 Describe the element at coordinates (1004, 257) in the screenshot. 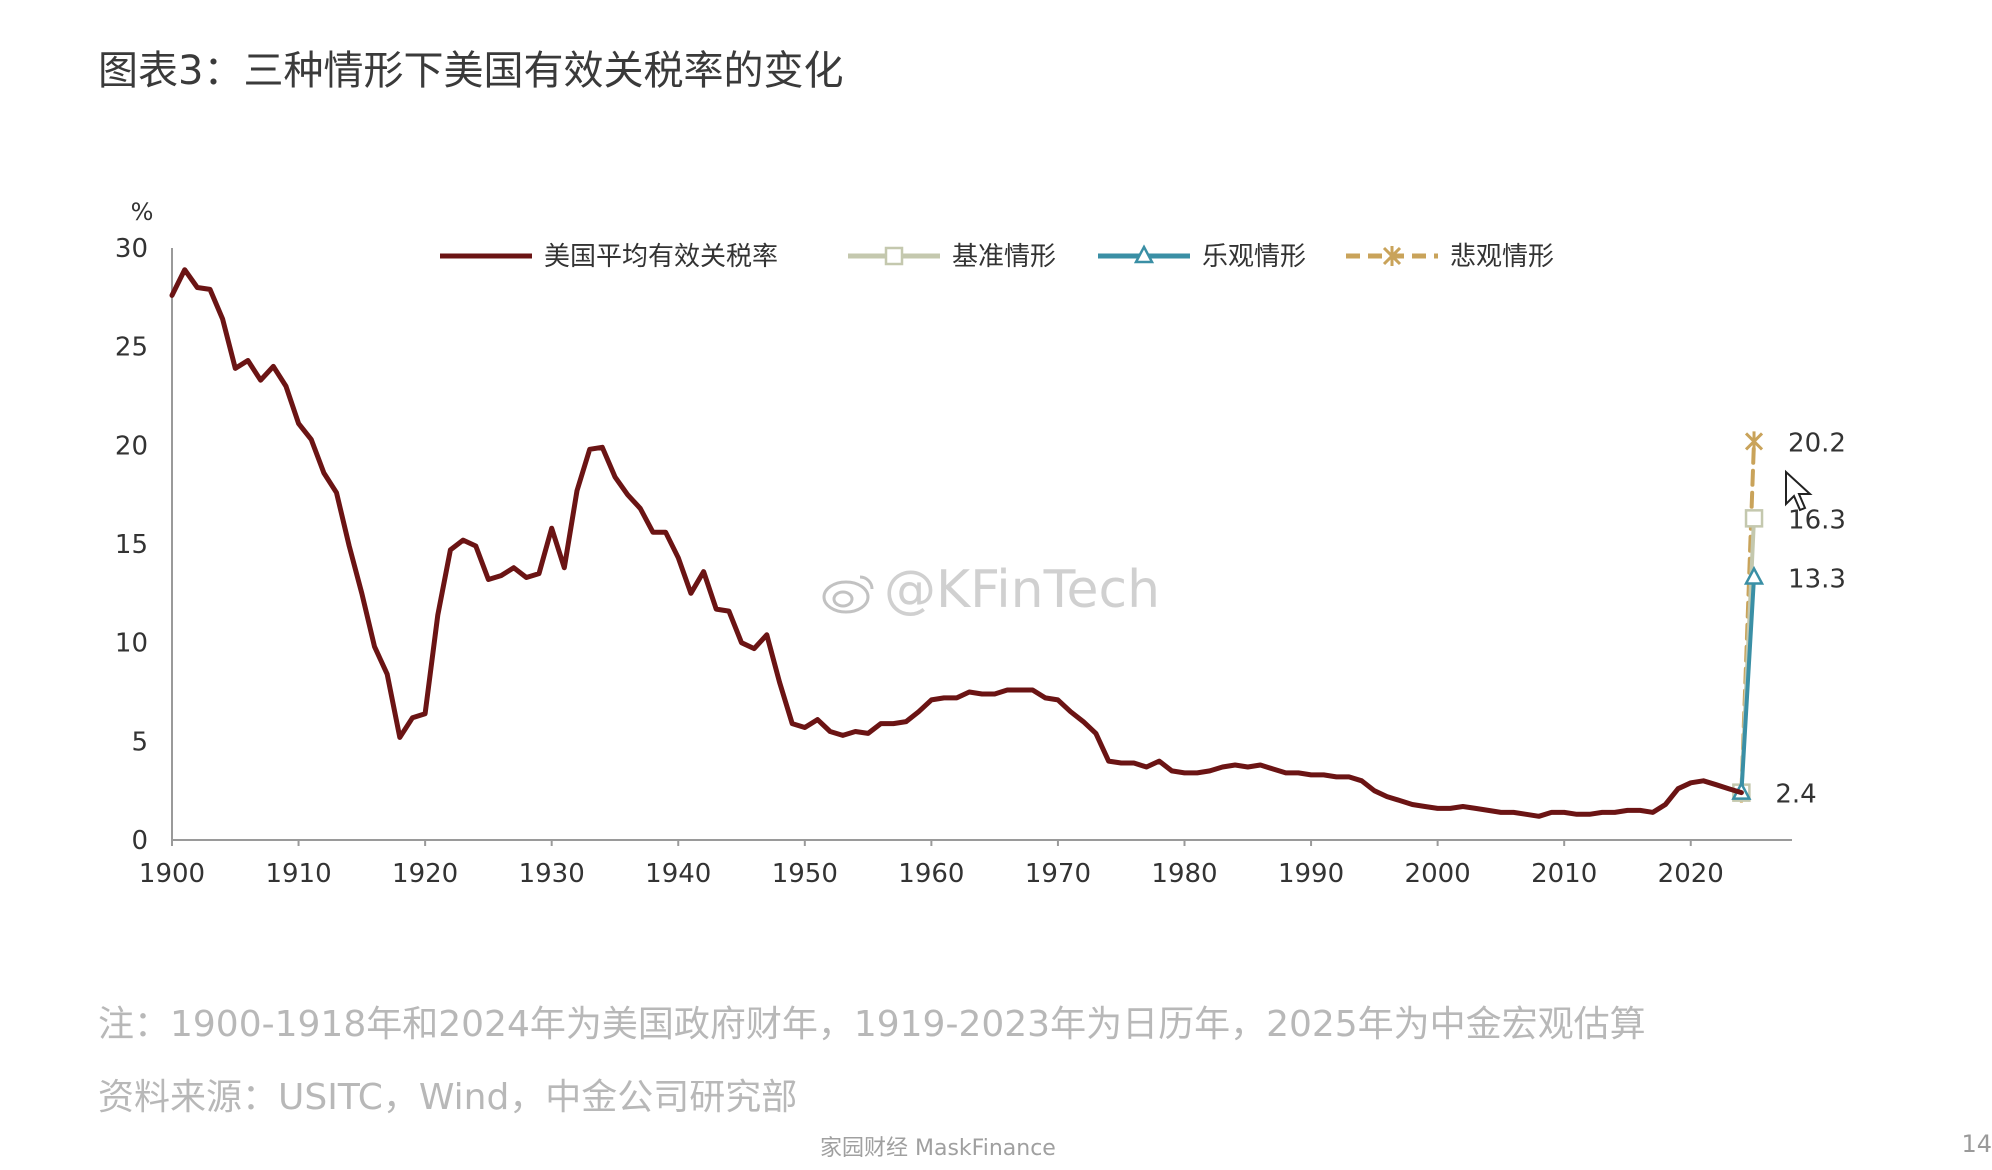

I see `legend-label: 基准情形` at that location.